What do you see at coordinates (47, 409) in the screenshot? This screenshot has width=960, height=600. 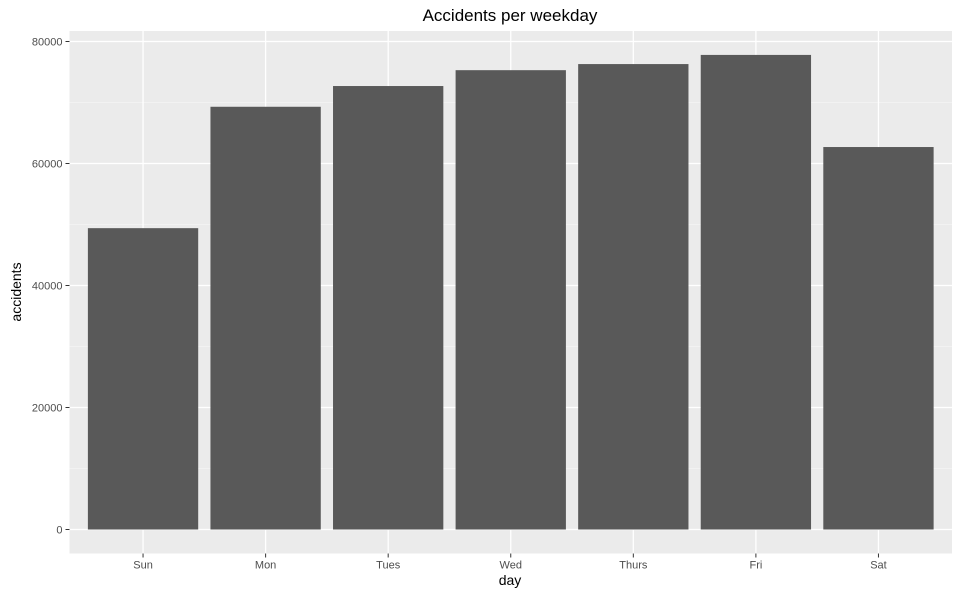 I see `y-tick-label: 20000` at bounding box center [47, 409].